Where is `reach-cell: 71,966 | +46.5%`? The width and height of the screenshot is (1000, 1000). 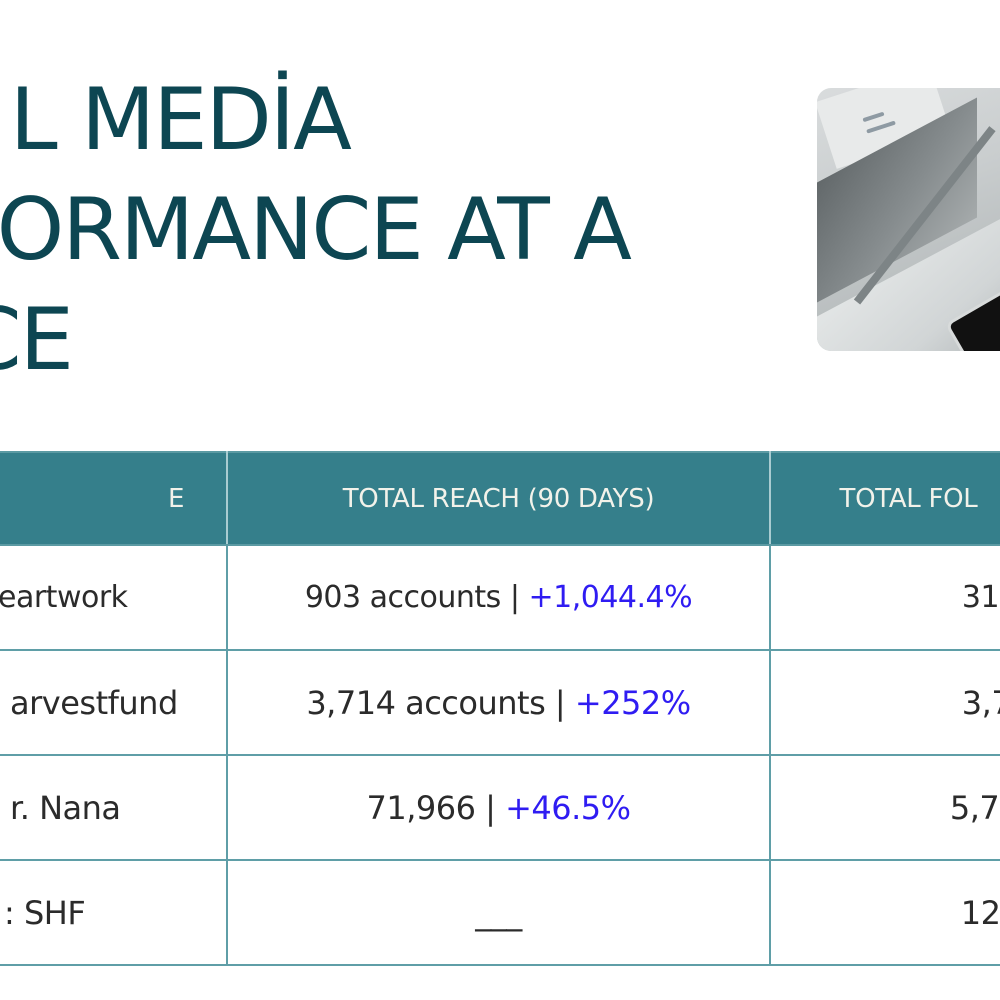
reach-cell: 71,966 | +46.5% is located at coordinates (498, 807).